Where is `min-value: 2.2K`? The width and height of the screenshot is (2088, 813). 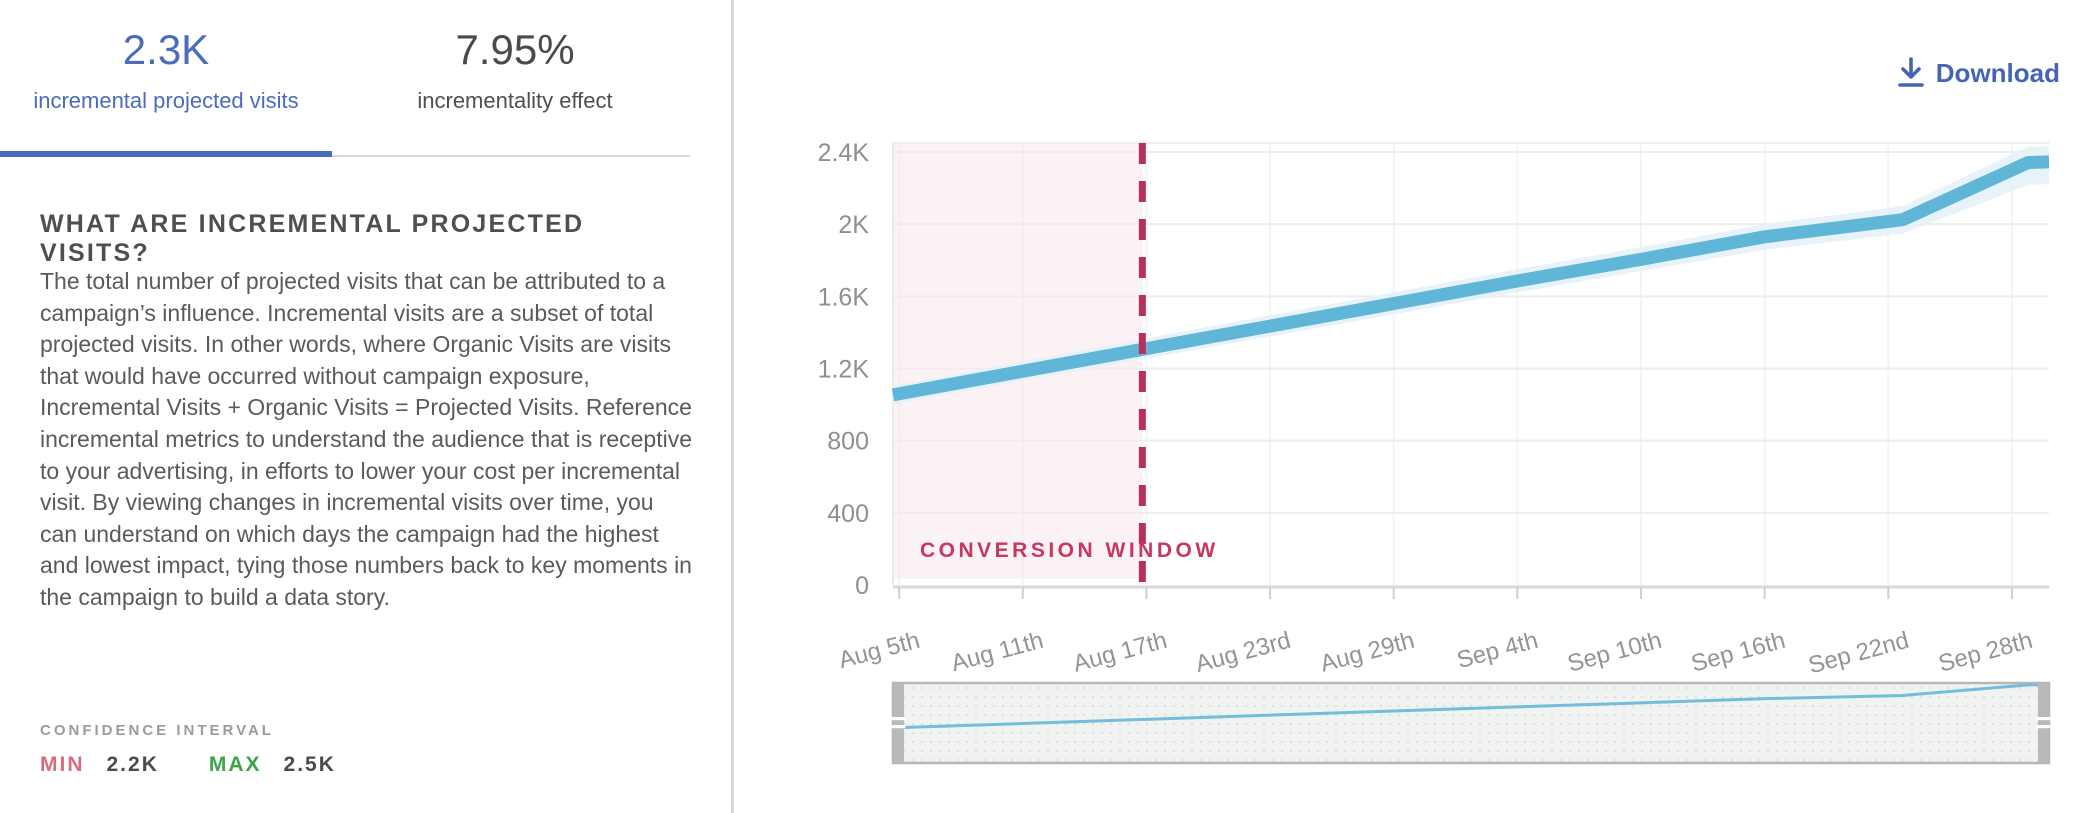
min-value: 2.2K is located at coordinates (132, 764).